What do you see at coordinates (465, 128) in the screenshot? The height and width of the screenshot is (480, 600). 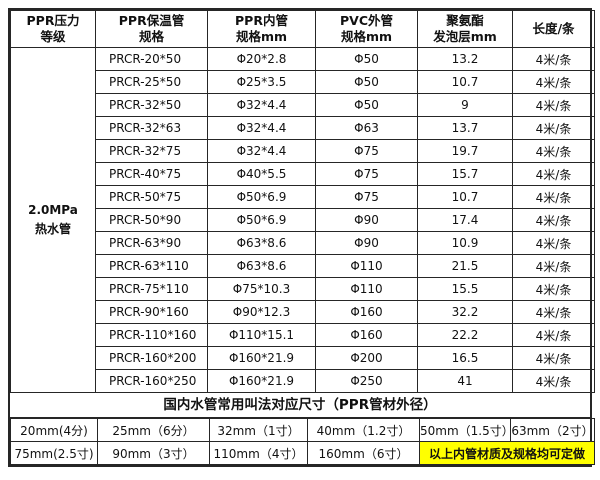 I see `foam-thickness-cell: 13.7` at bounding box center [465, 128].